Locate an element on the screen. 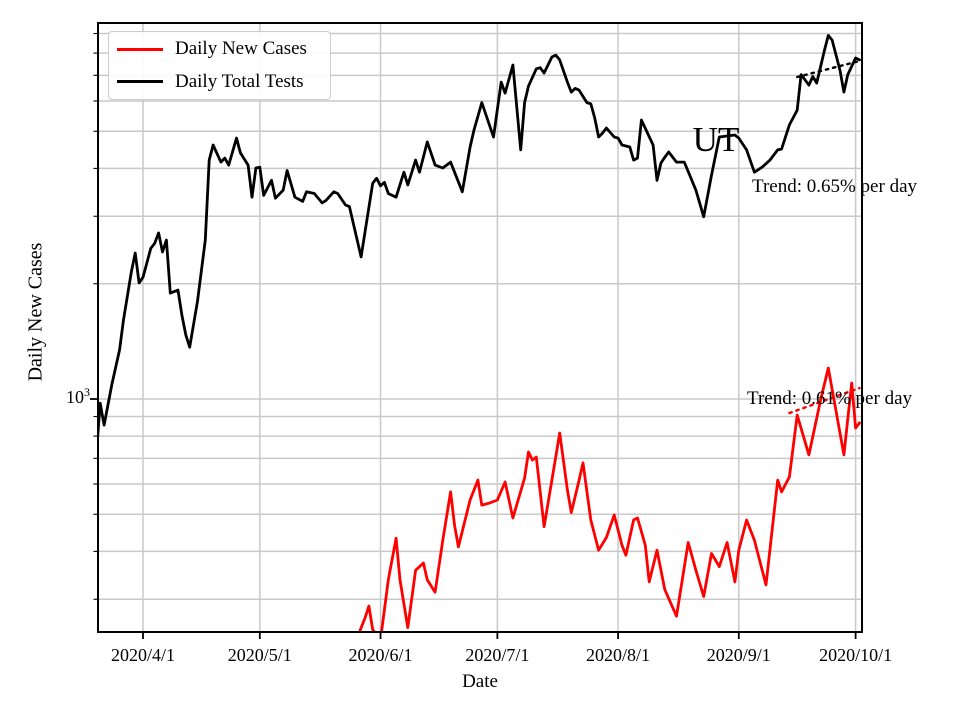 The height and width of the screenshot is (720, 960). trend-line-daily-new-cases is located at coordinates (824, 400).